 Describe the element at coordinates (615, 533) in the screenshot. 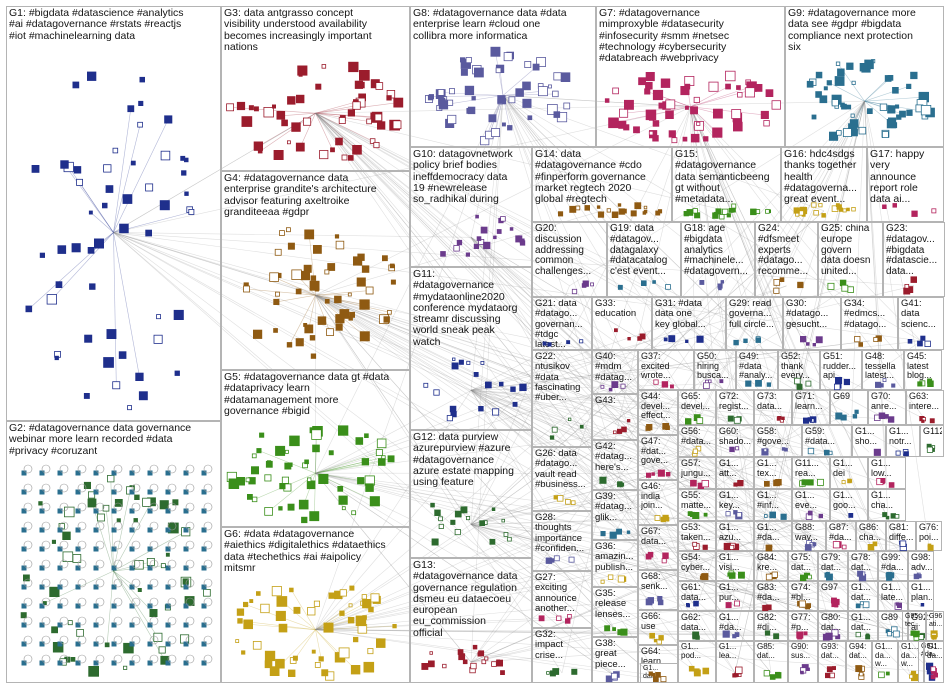

I see `vertex-cluster-g39` at that location.